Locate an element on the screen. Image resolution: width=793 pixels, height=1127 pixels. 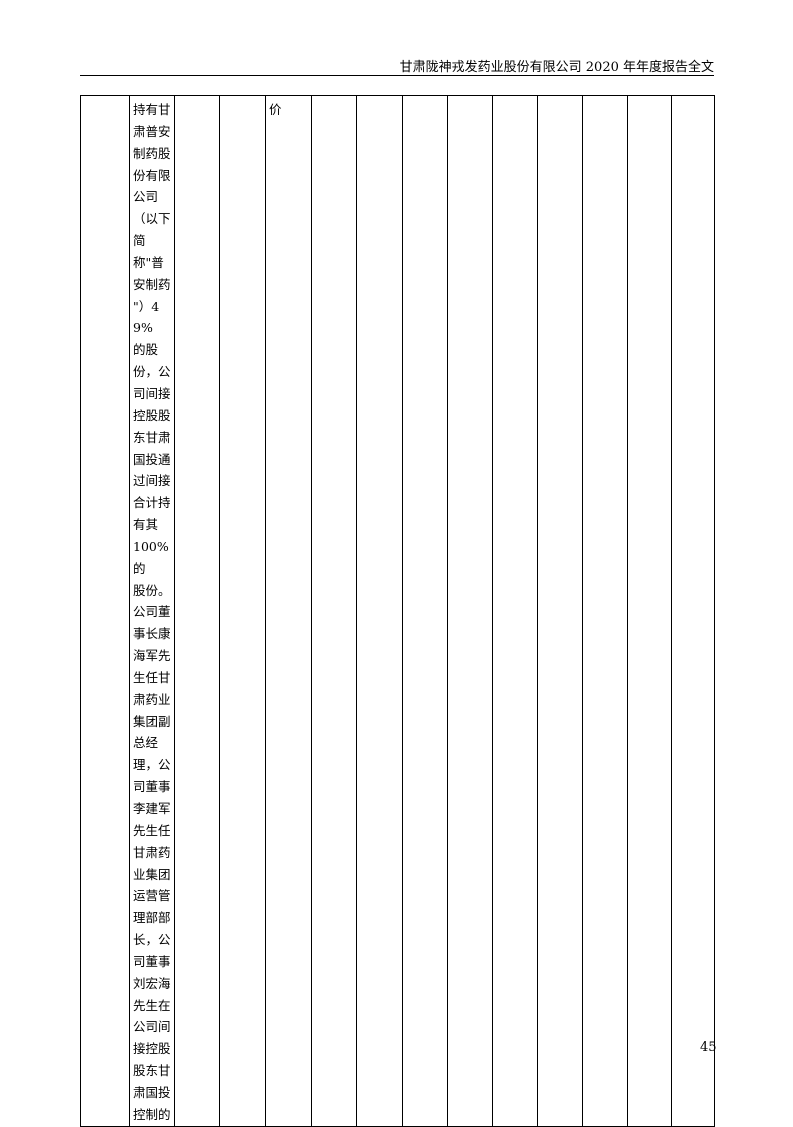
header-rule is located at coordinates (397, 75).